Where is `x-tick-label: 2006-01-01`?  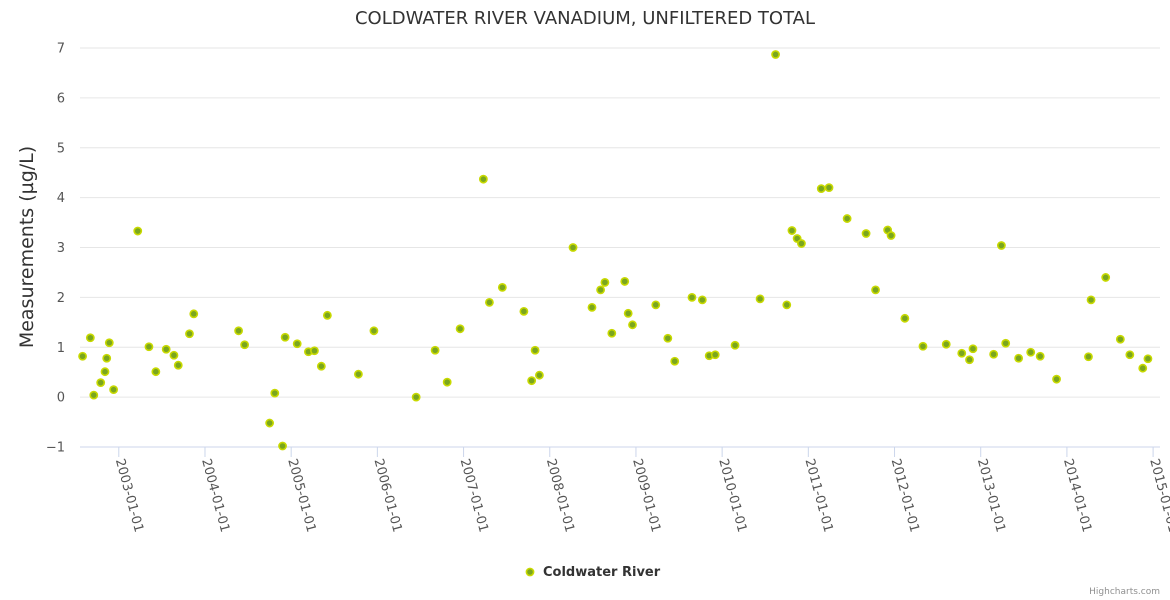 x-tick-label: 2006-01-01 is located at coordinates (388, 495).